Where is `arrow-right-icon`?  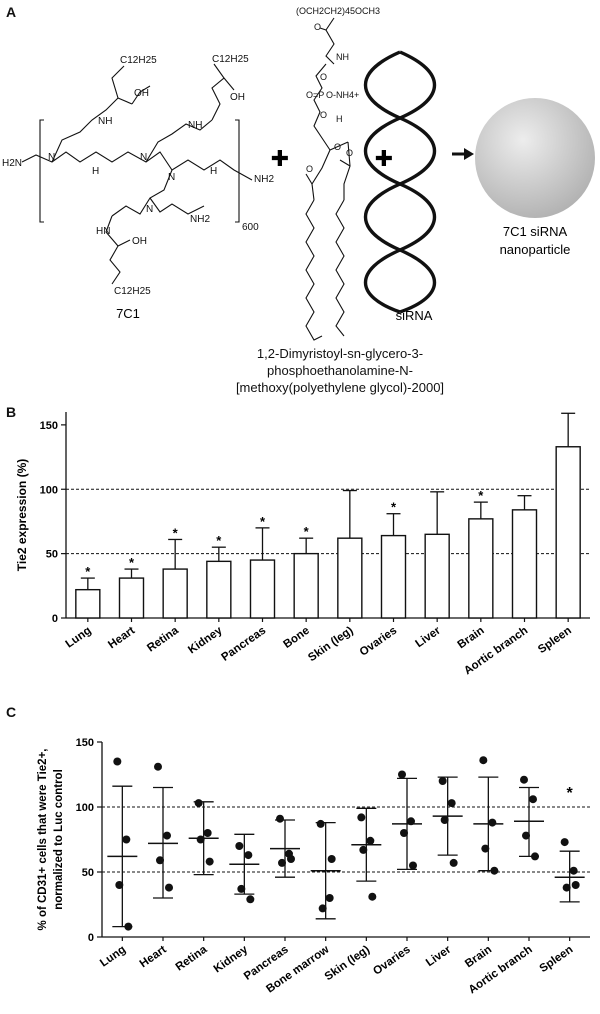
arrow-right-icon is located at coordinates (463, 154).